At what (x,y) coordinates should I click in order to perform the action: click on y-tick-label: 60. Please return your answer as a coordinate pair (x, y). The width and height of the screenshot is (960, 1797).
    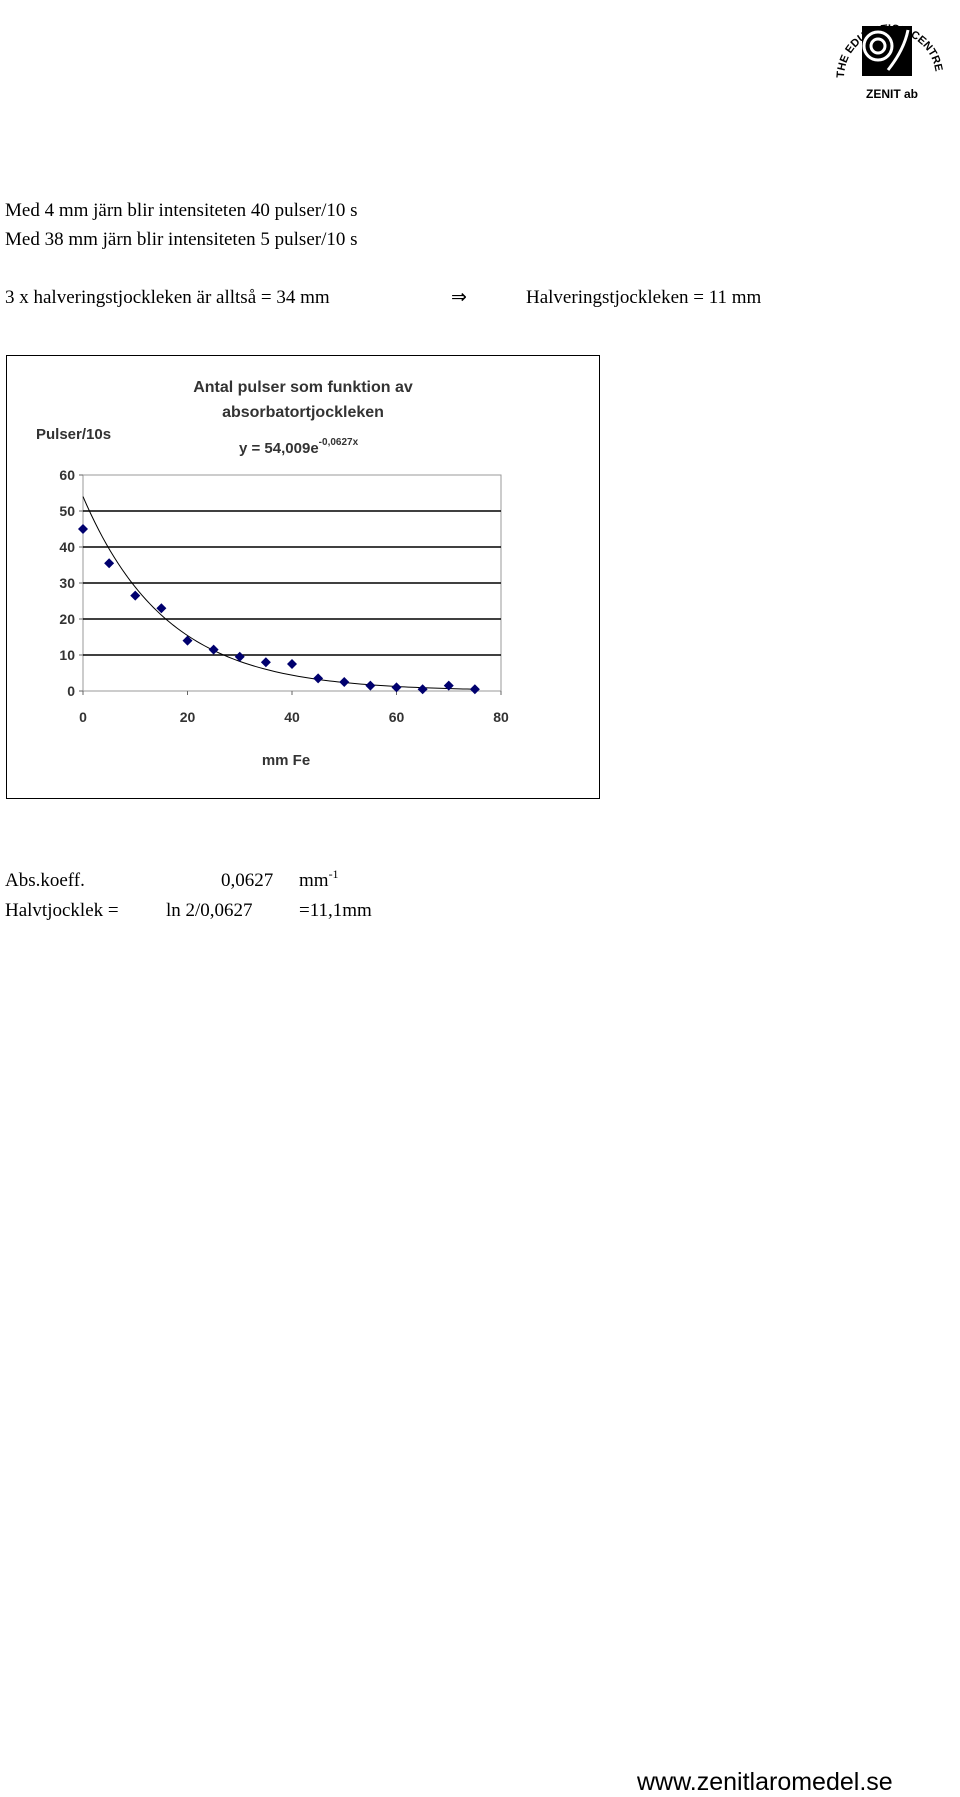
    Looking at the image, I should click on (67, 475).